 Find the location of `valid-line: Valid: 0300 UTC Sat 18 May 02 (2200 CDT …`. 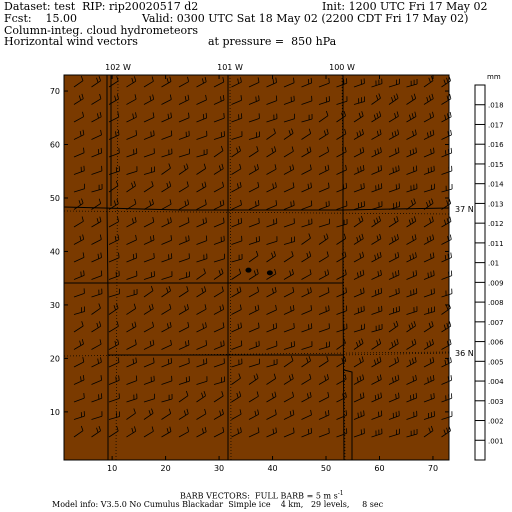

valid-line: Valid: 0300 UTC Sat 18 May 02 (2200 CDT … is located at coordinates (305, 18).